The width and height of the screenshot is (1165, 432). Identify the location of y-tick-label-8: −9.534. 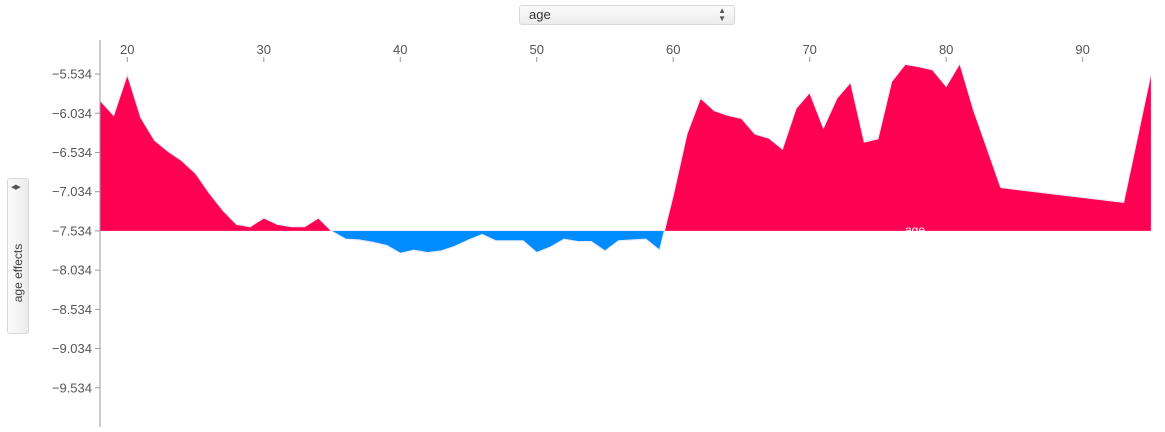
(72, 387).